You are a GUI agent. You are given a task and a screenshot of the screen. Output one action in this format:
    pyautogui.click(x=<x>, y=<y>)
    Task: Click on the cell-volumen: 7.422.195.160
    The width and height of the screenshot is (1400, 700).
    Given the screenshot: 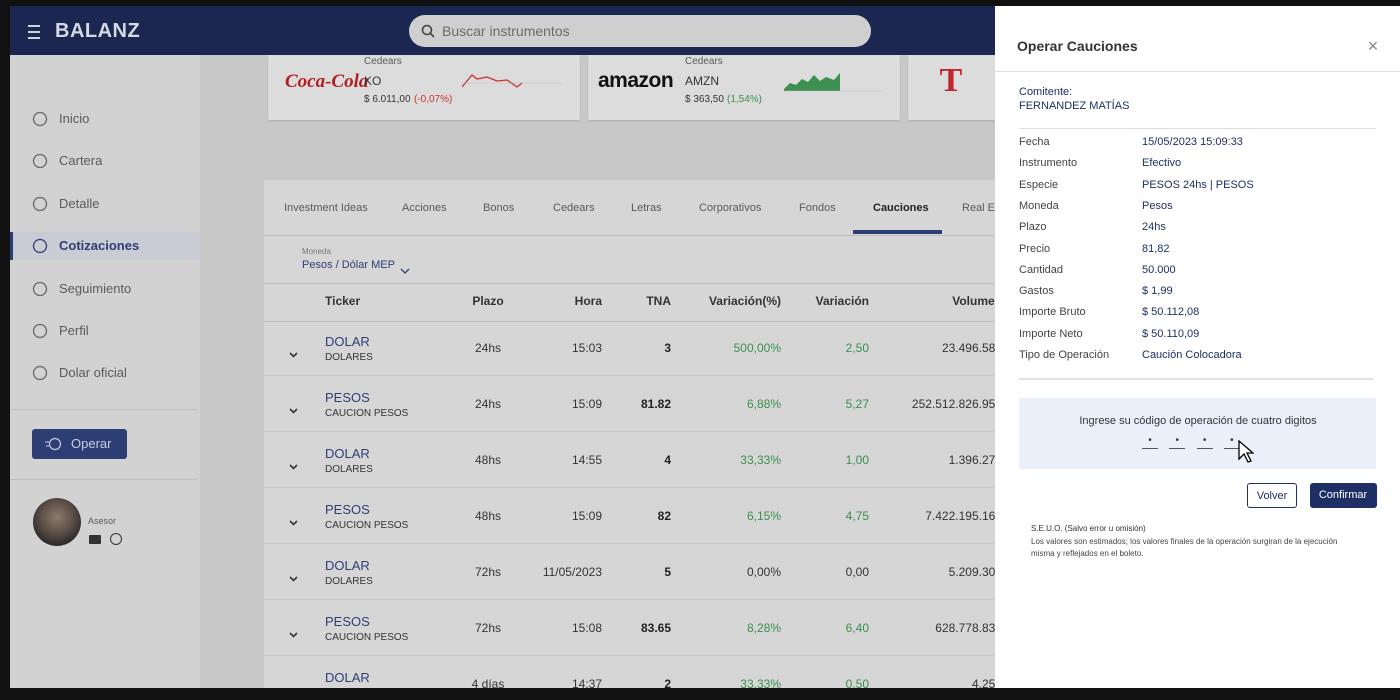 What is the action you would take?
    pyautogui.click(x=960, y=516)
    